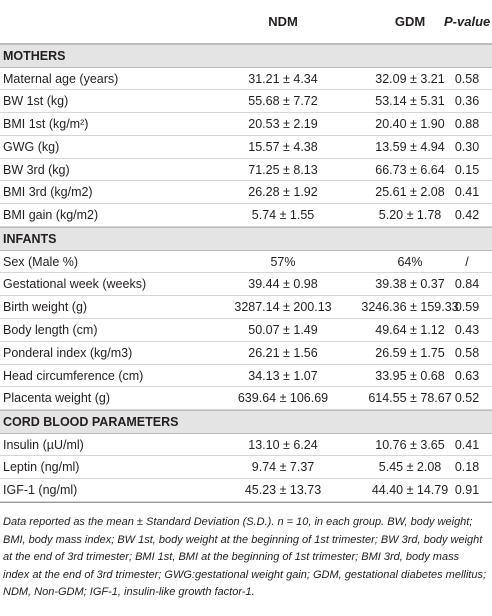 Image resolution: width=492 pixels, height=616 pixels. Describe the element at coordinates (246, 22) in the screenshot. I see `header-row: NDM GDM P-value` at that location.